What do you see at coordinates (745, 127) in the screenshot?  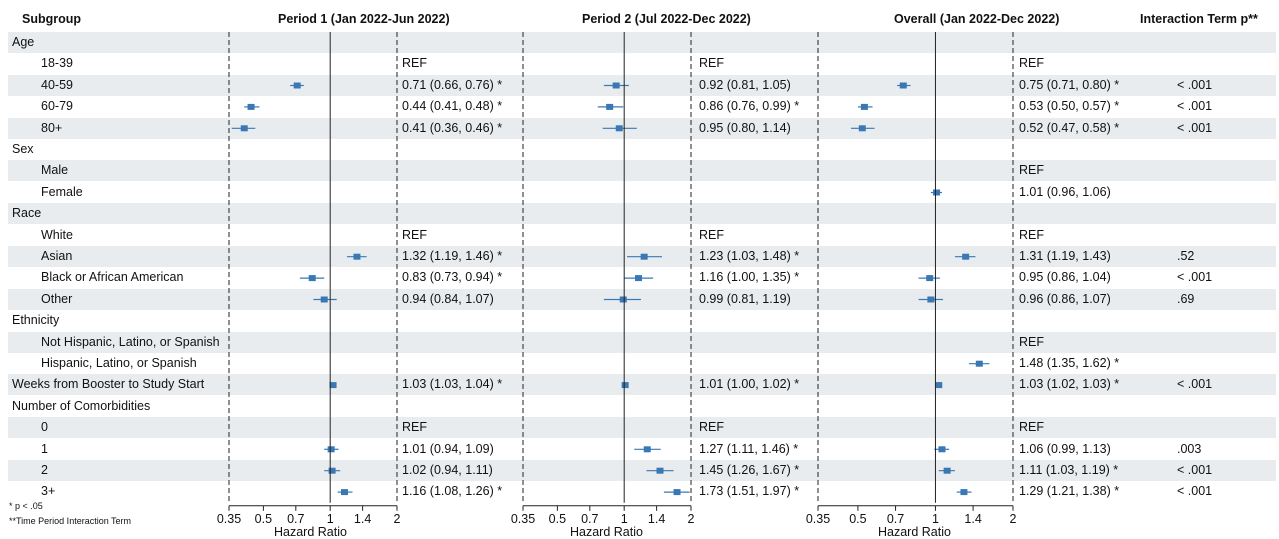 I see `estimate-text: 0.95 (0.80, 1.14)` at bounding box center [745, 127].